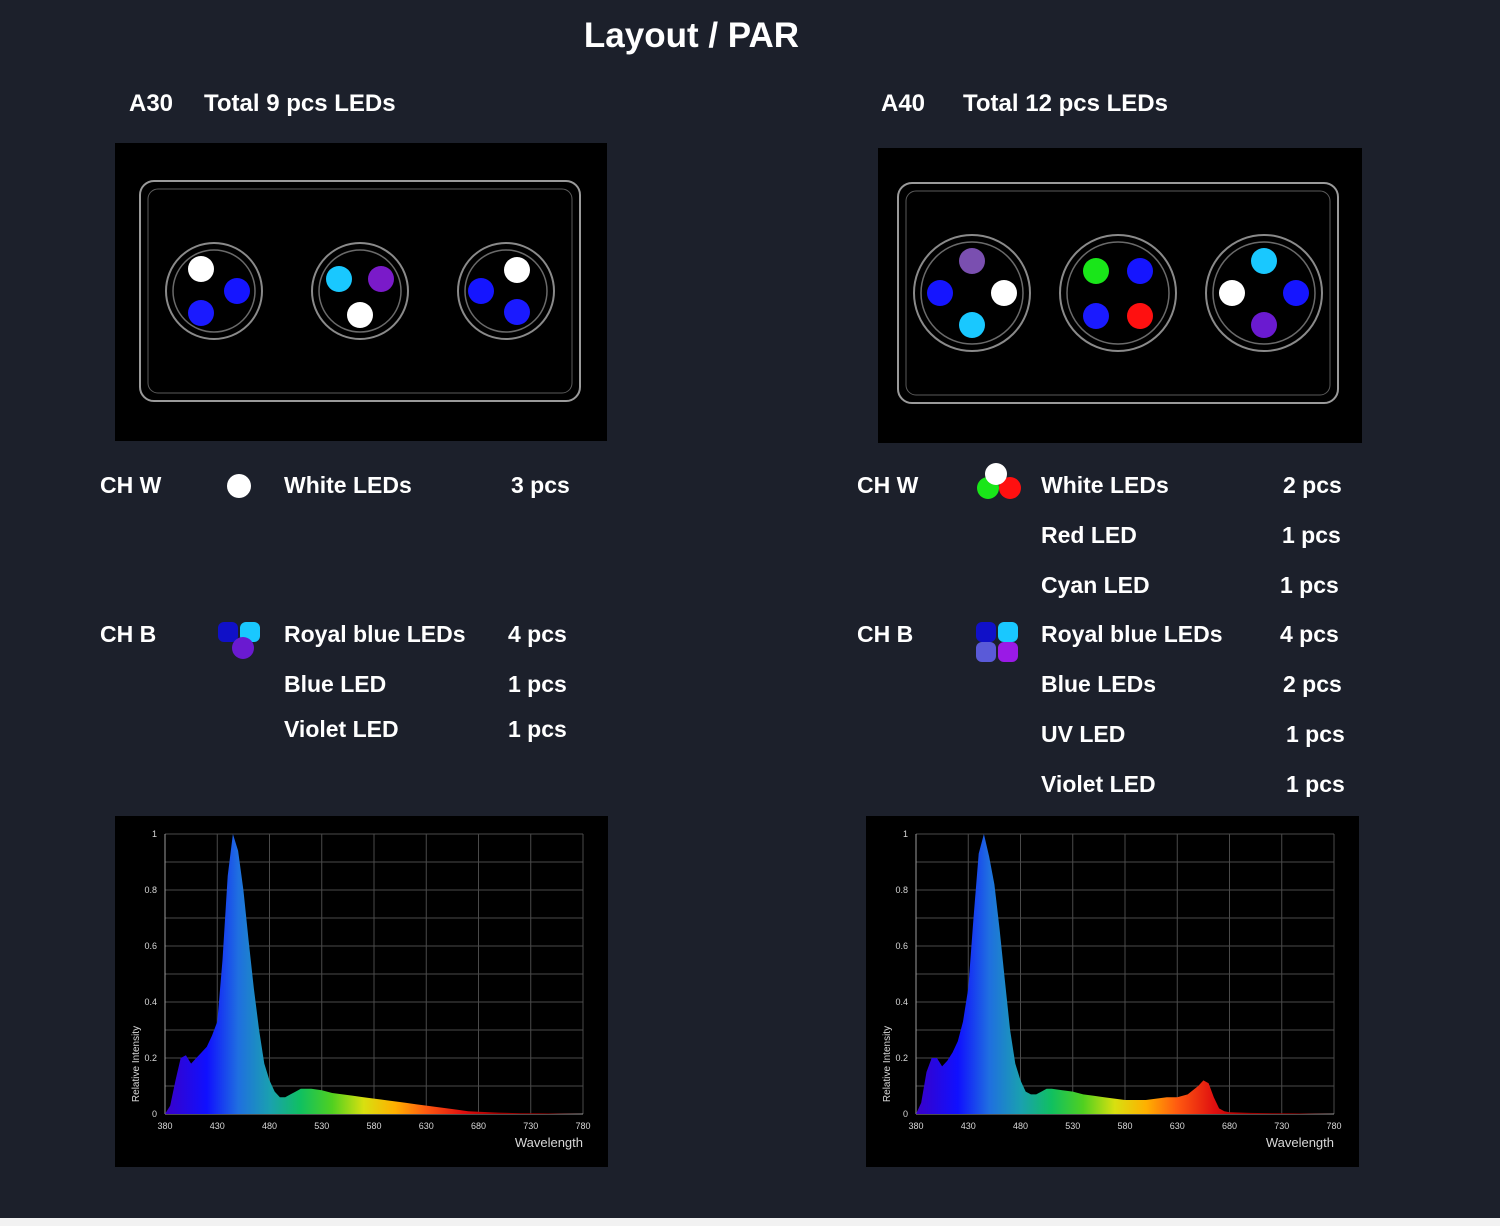  What do you see at coordinates (131, 485) in the screenshot?
I see `a30-ch-w-label: CH W` at bounding box center [131, 485].